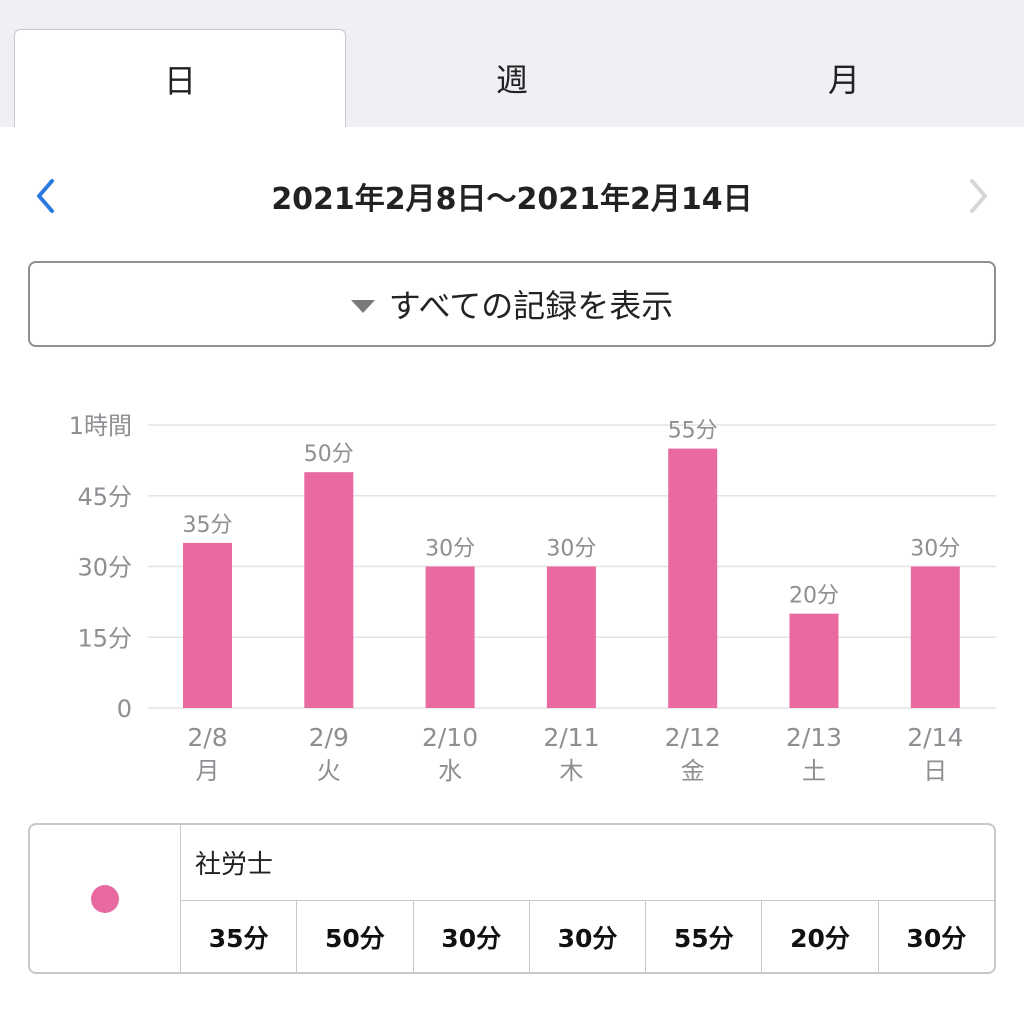  I want to click on y-tick-label: 0, so click(124, 709).